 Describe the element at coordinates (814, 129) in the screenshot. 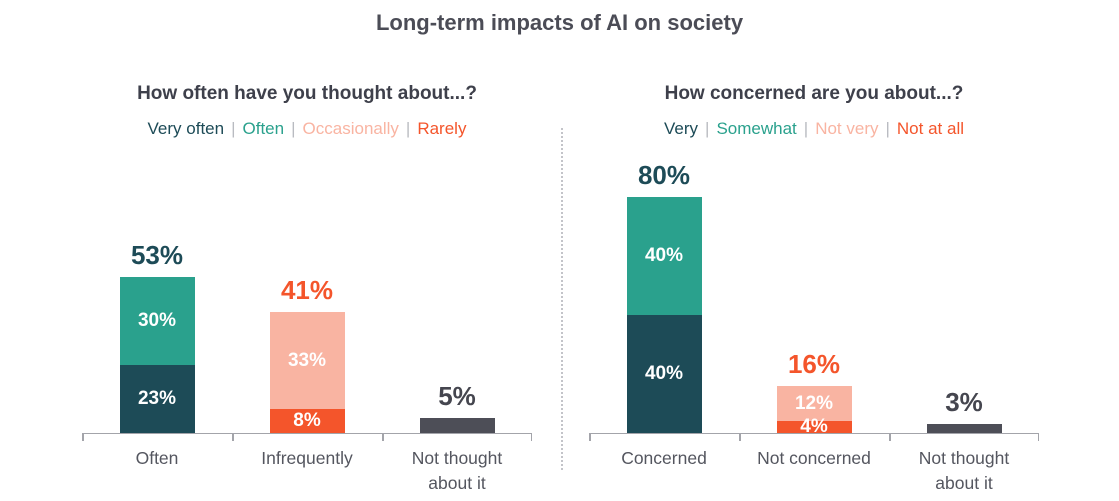

I see `legend: Very | Somewhat | Not very | Not at all` at that location.